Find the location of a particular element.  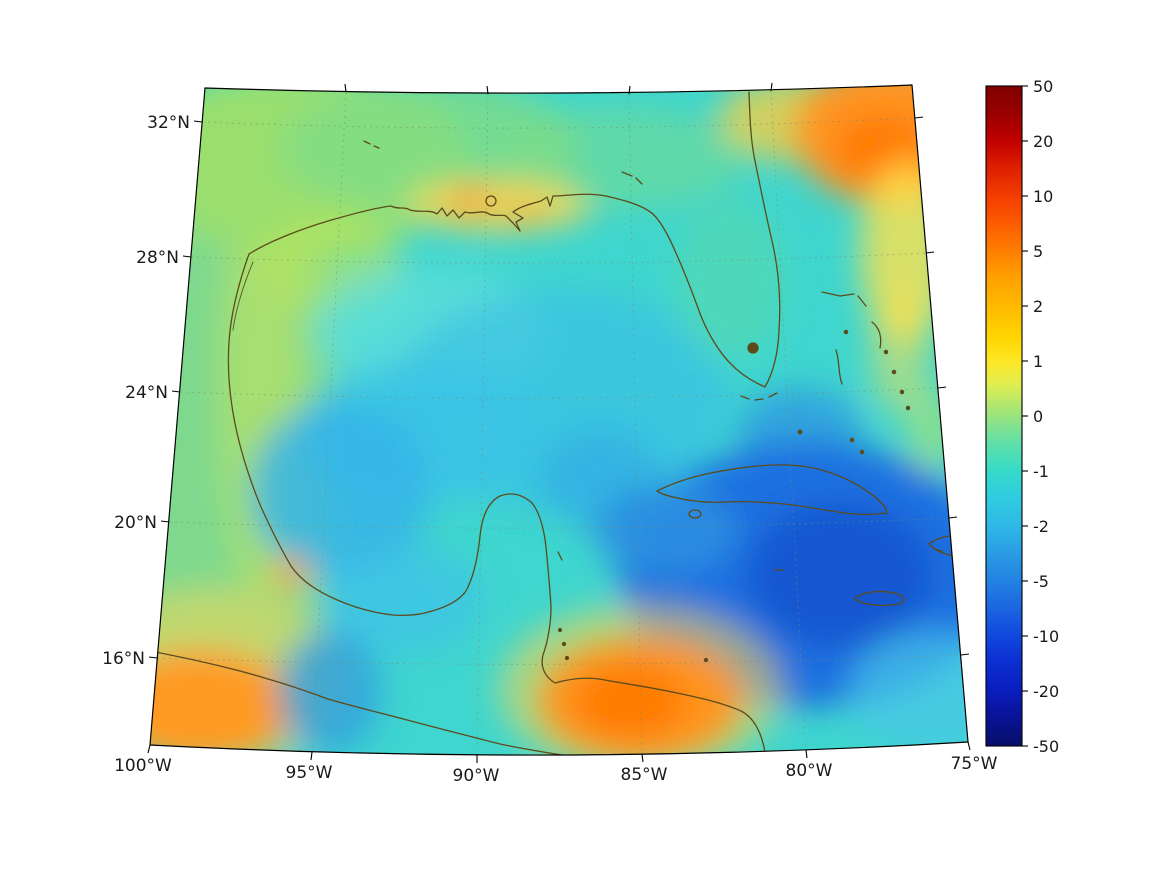

bahamas-islands is located at coordinates (854, 373).